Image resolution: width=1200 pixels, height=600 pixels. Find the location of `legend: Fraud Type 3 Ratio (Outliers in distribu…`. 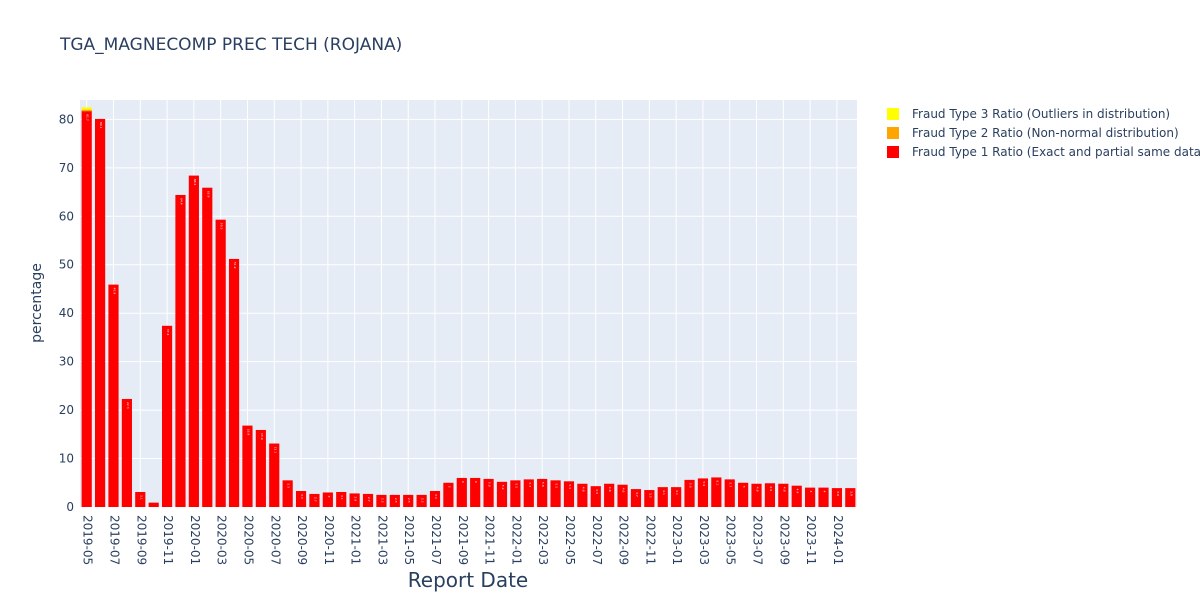

legend: Fraud Type 3 Ratio (Outliers in distribu… is located at coordinates (1043, 133).